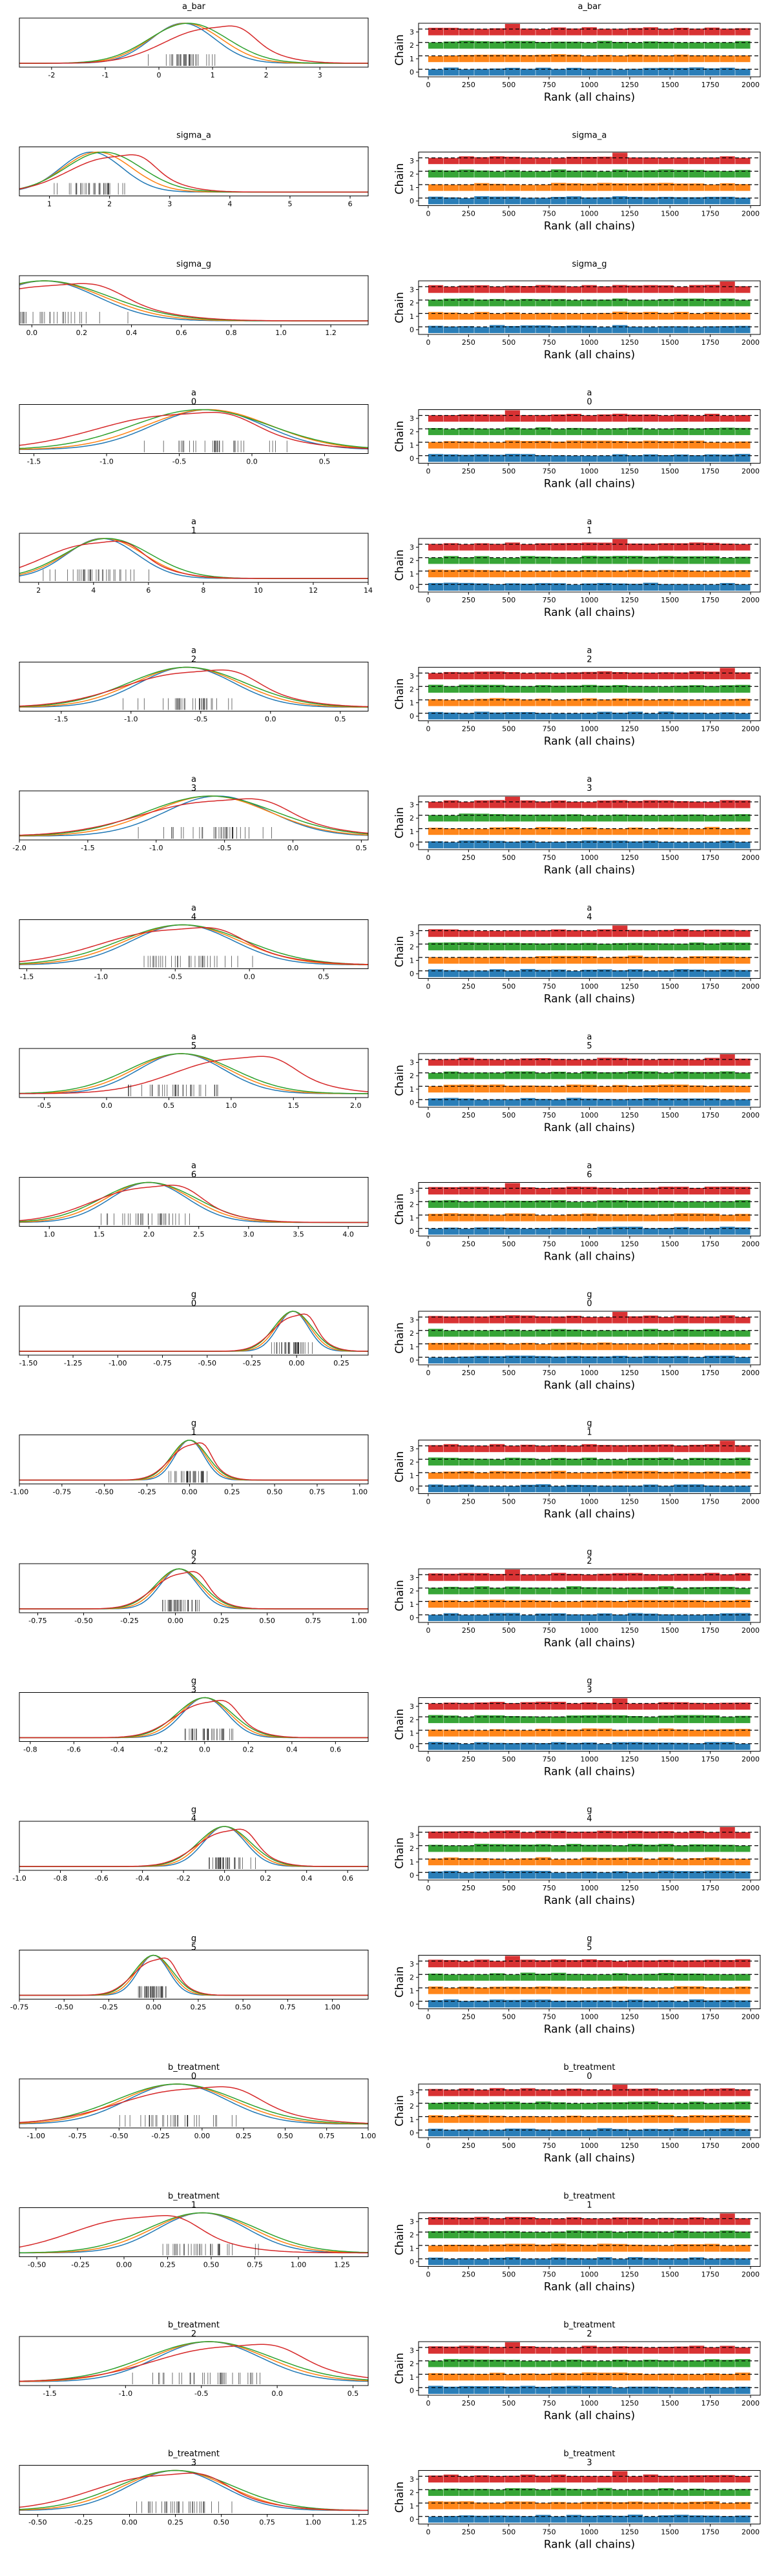 The image size is (768, 2576). What do you see at coordinates (193, 1810) in the screenshot?
I see `kde-title-line: g` at bounding box center [193, 1810].